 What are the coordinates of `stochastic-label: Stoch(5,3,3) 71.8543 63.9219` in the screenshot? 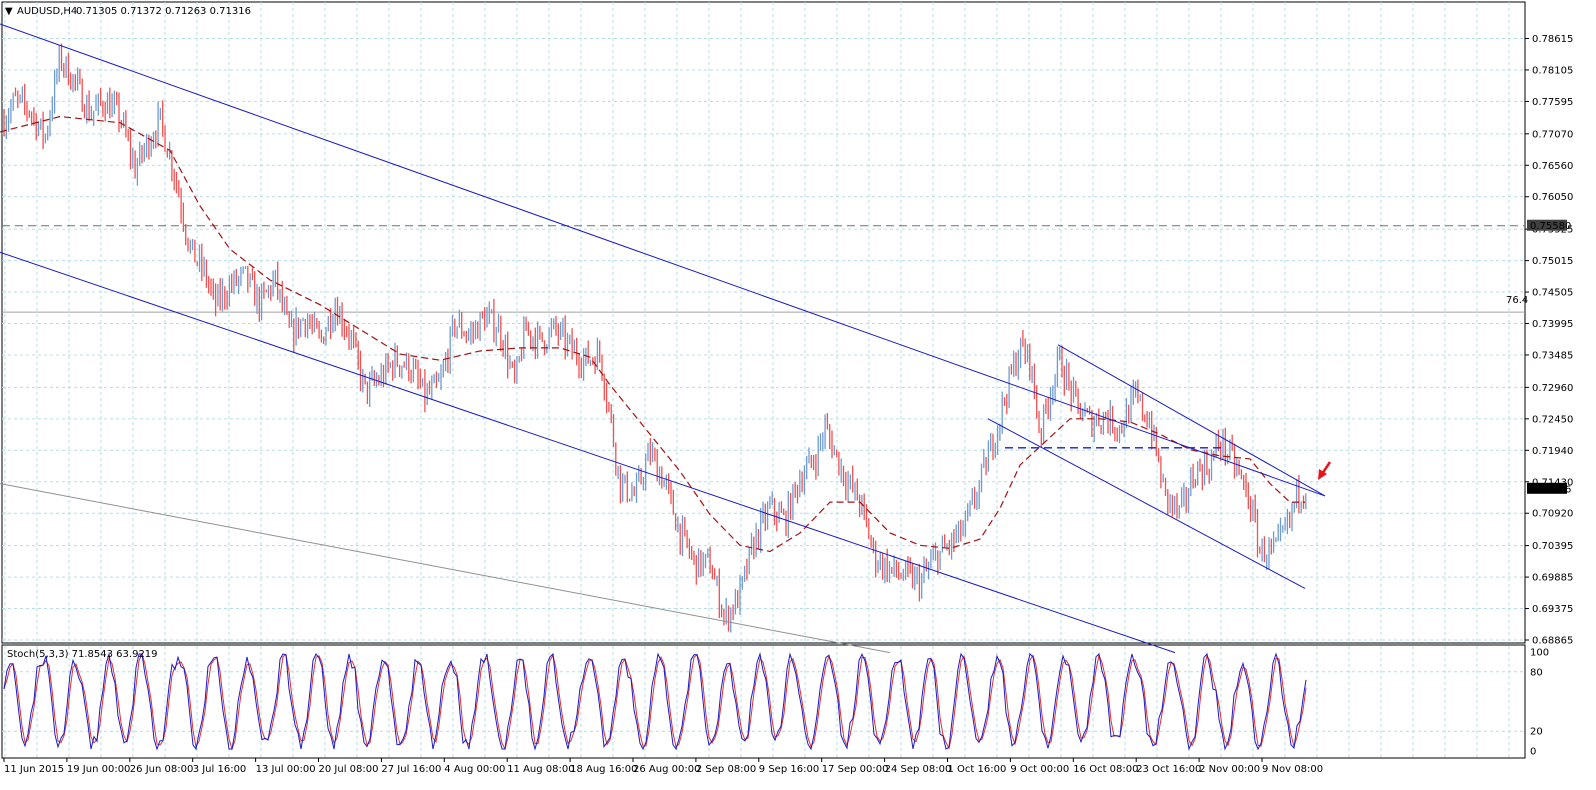 It's located at (82, 654).